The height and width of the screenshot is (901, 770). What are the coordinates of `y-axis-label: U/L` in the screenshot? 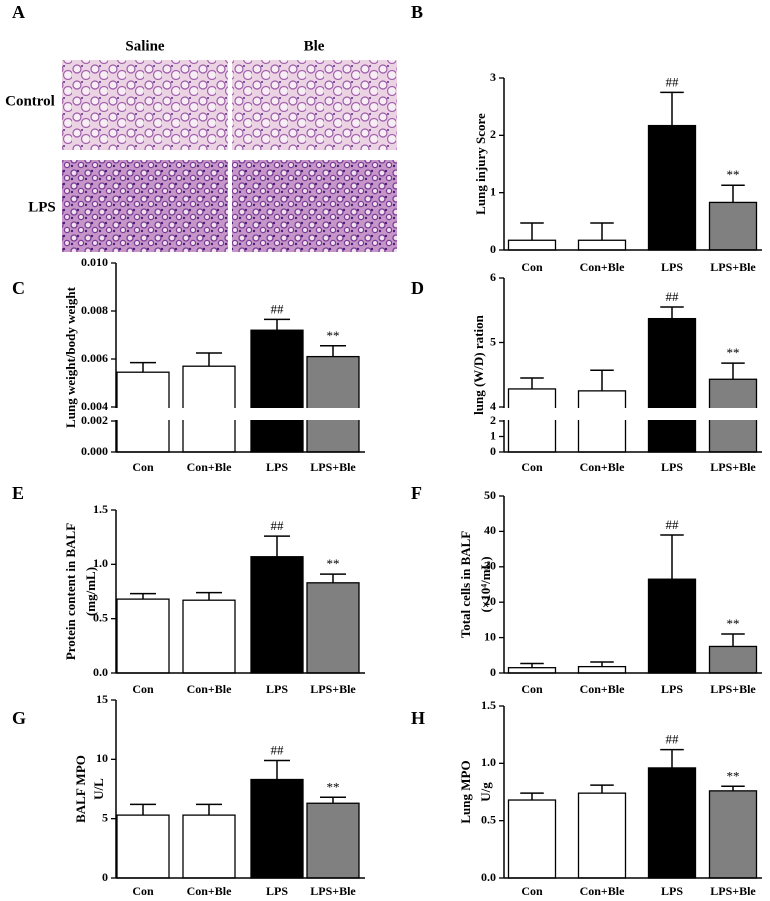 It's located at (98, 789).